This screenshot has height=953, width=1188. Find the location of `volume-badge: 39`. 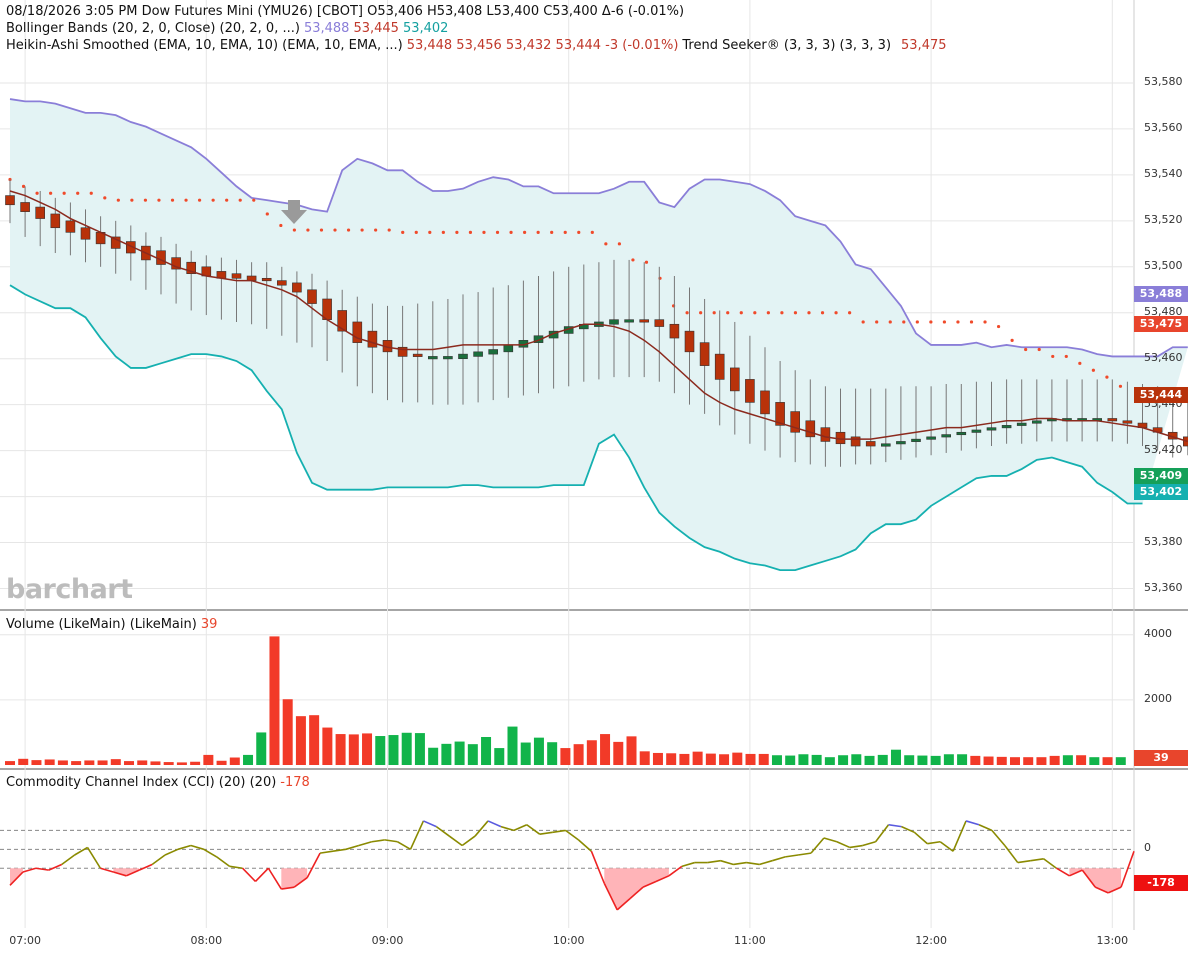

volume-badge: 39 is located at coordinates (1161, 758).